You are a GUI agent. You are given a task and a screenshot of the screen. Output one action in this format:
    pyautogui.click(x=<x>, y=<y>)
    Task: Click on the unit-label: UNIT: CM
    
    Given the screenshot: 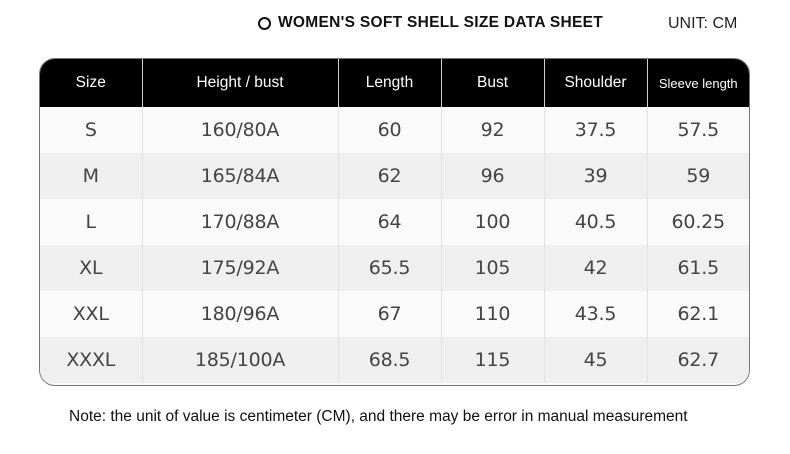 What is the action you would take?
    pyautogui.click(x=703, y=23)
    